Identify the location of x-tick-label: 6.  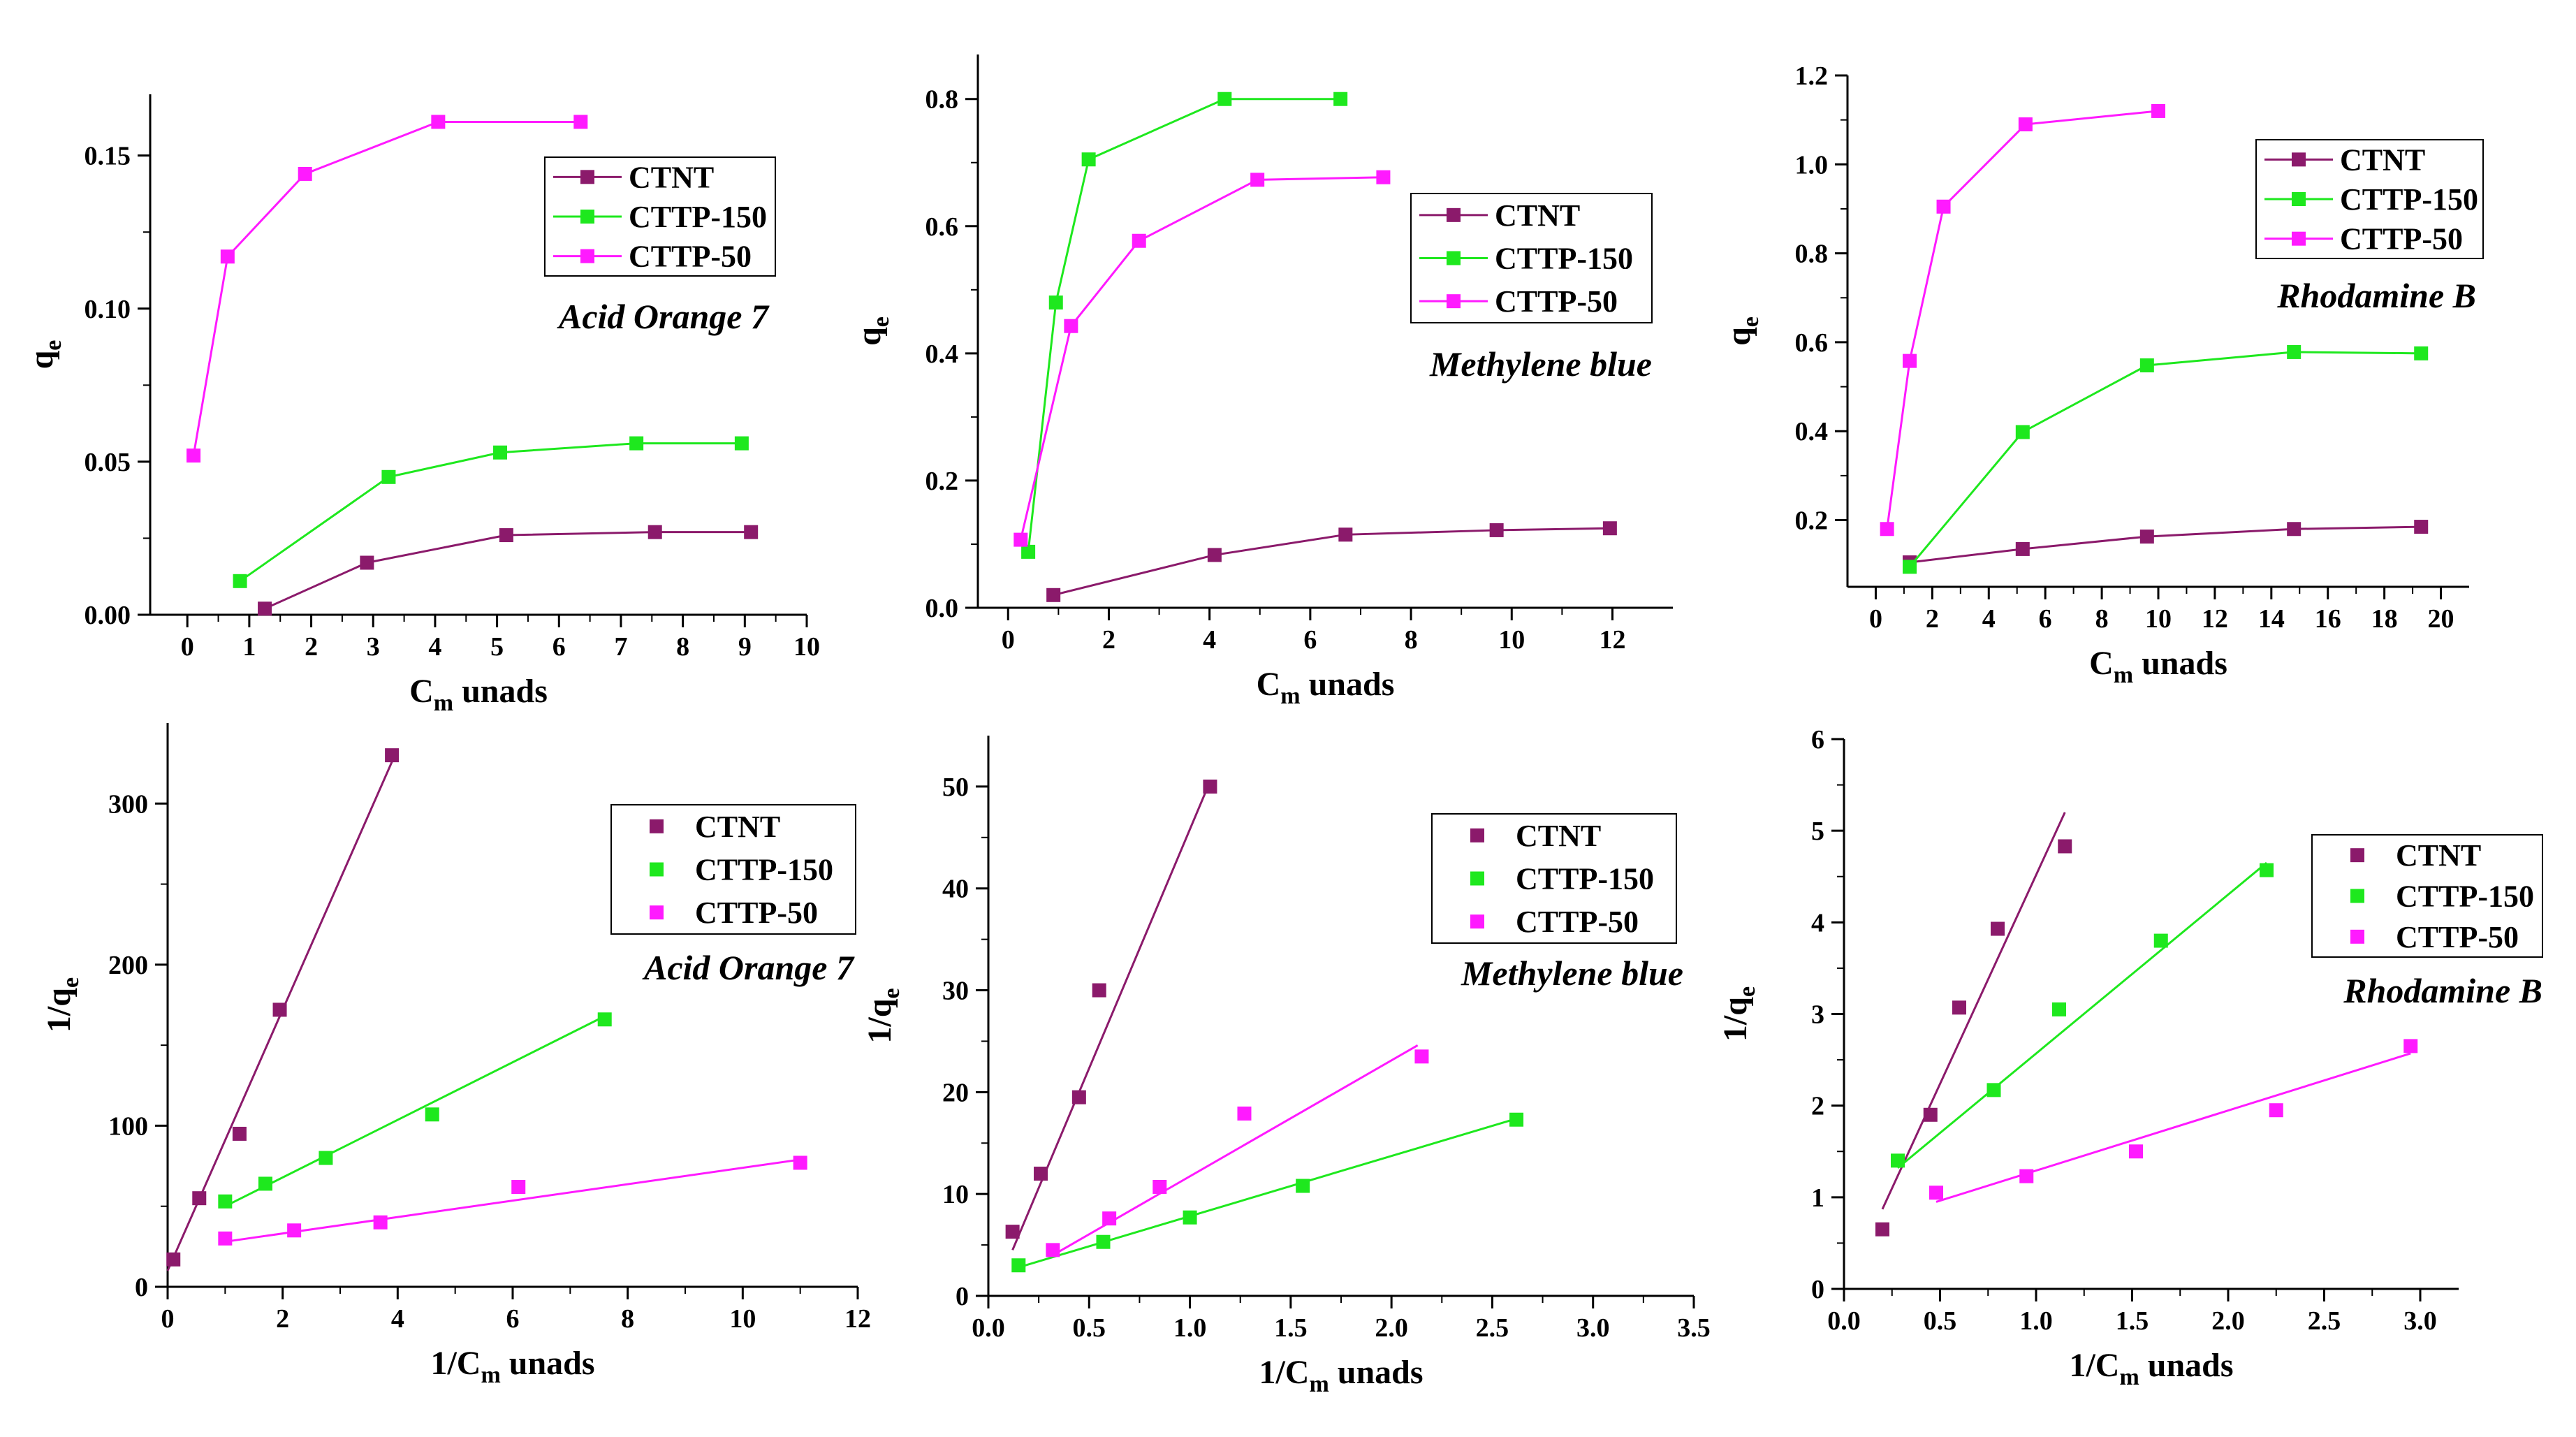
(513, 1319).